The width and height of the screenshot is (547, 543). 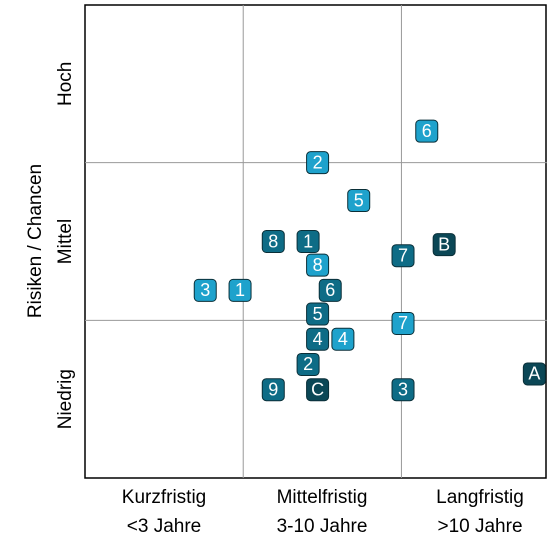 I want to click on marker-label: C, so click(x=317, y=389).